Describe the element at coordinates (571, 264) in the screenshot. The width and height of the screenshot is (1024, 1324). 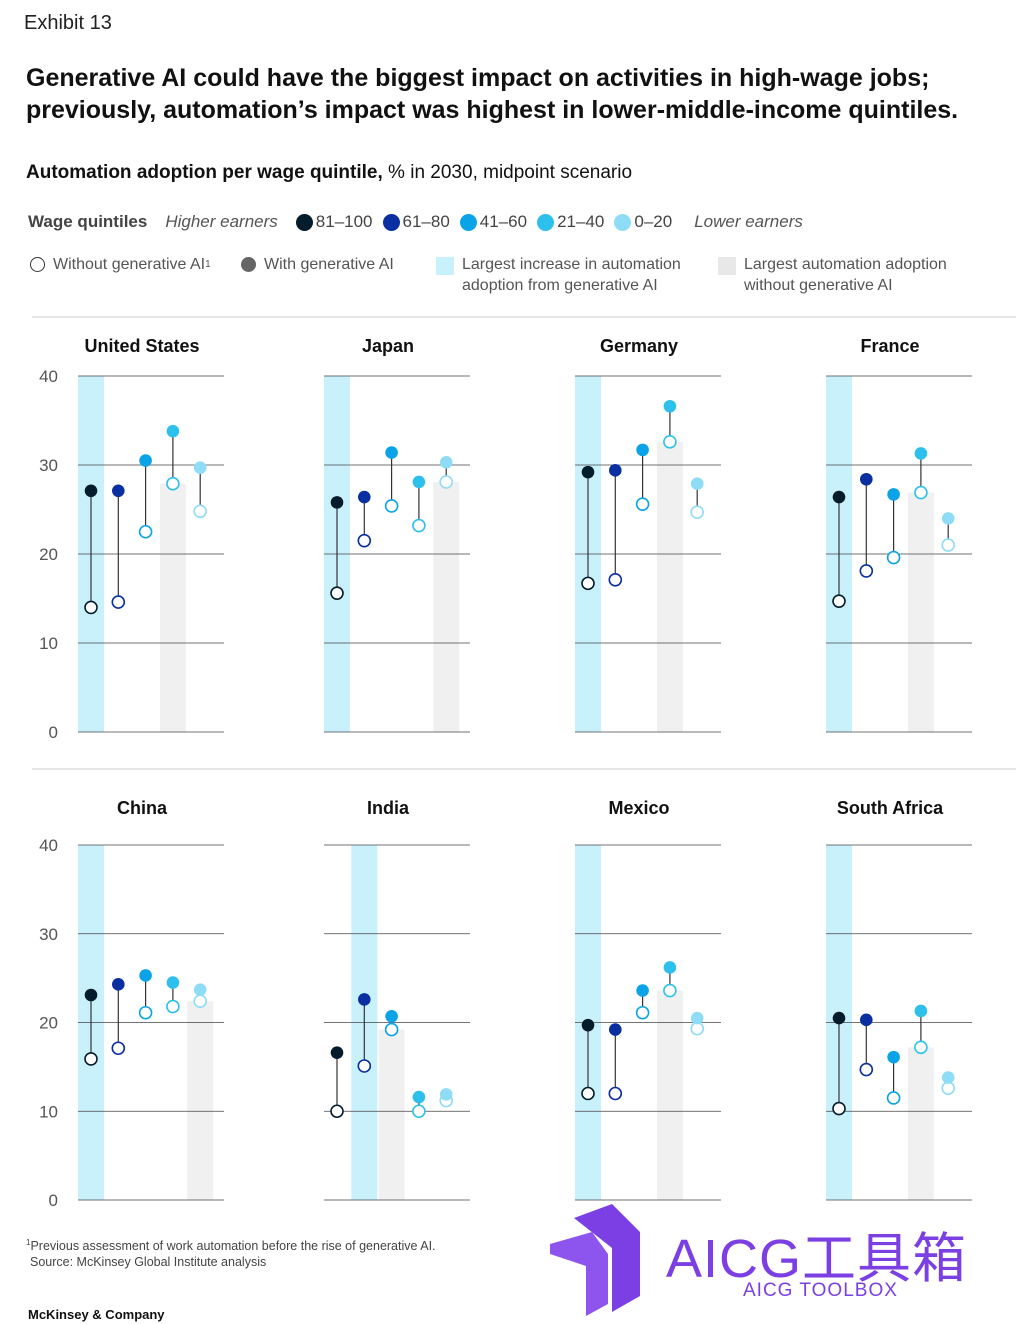
I see `legend-li-line1: Largest increase in automation` at that location.